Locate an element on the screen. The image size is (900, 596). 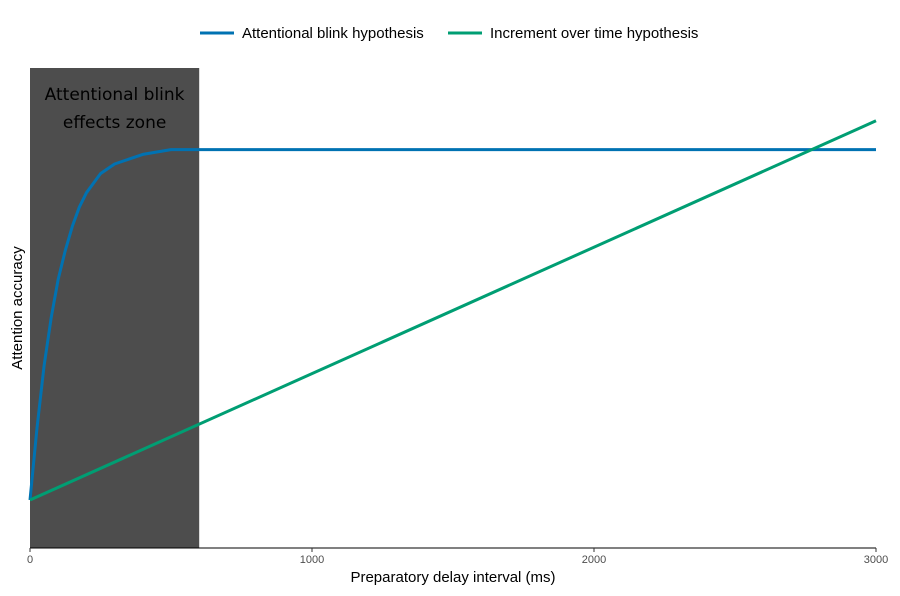
legend-label-attentional-blink: Attentional blink hypothesis is located at coordinates (333, 33).